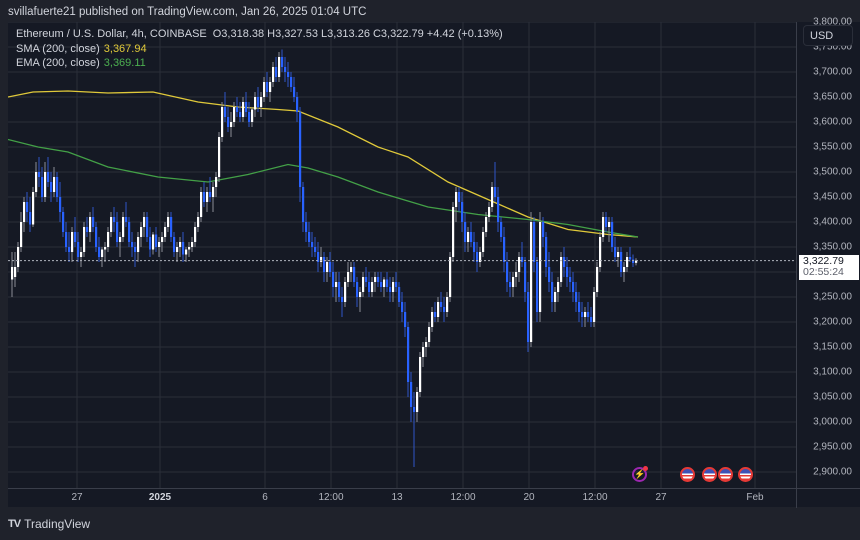 This screenshot has height=540, width=860. Describe the element at coordinates (828, 35) in the screenshot. I see `currency-button: USD` at that location.